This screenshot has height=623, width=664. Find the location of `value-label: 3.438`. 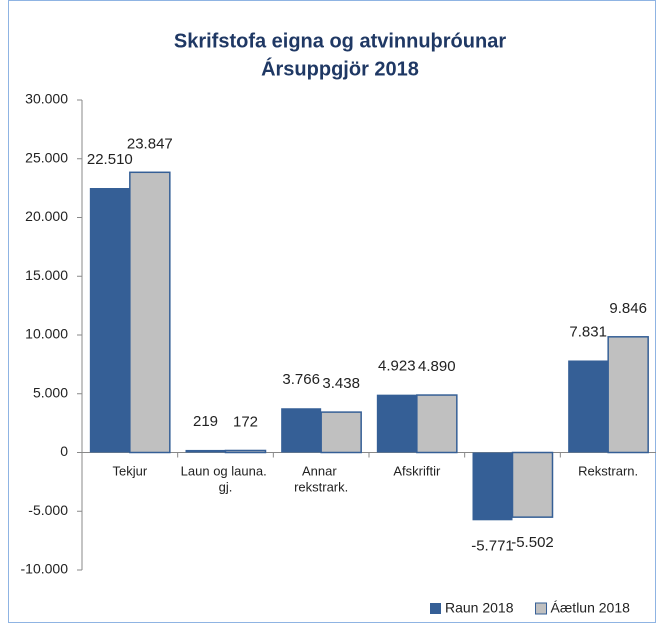

value-label: 3.438 is located at coordinates (341, 383).